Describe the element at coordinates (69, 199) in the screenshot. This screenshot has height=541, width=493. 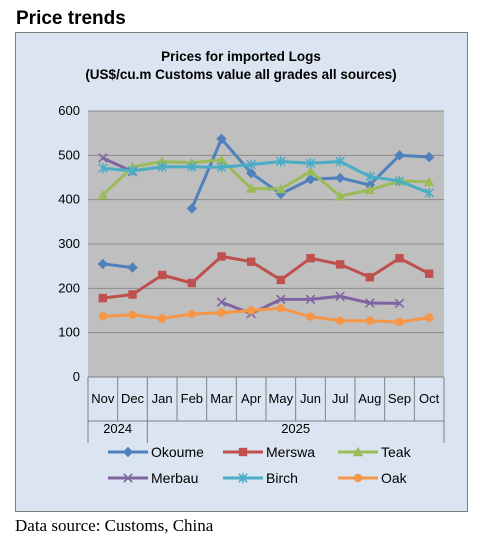
I see `y-tick-label: 400` at that location.